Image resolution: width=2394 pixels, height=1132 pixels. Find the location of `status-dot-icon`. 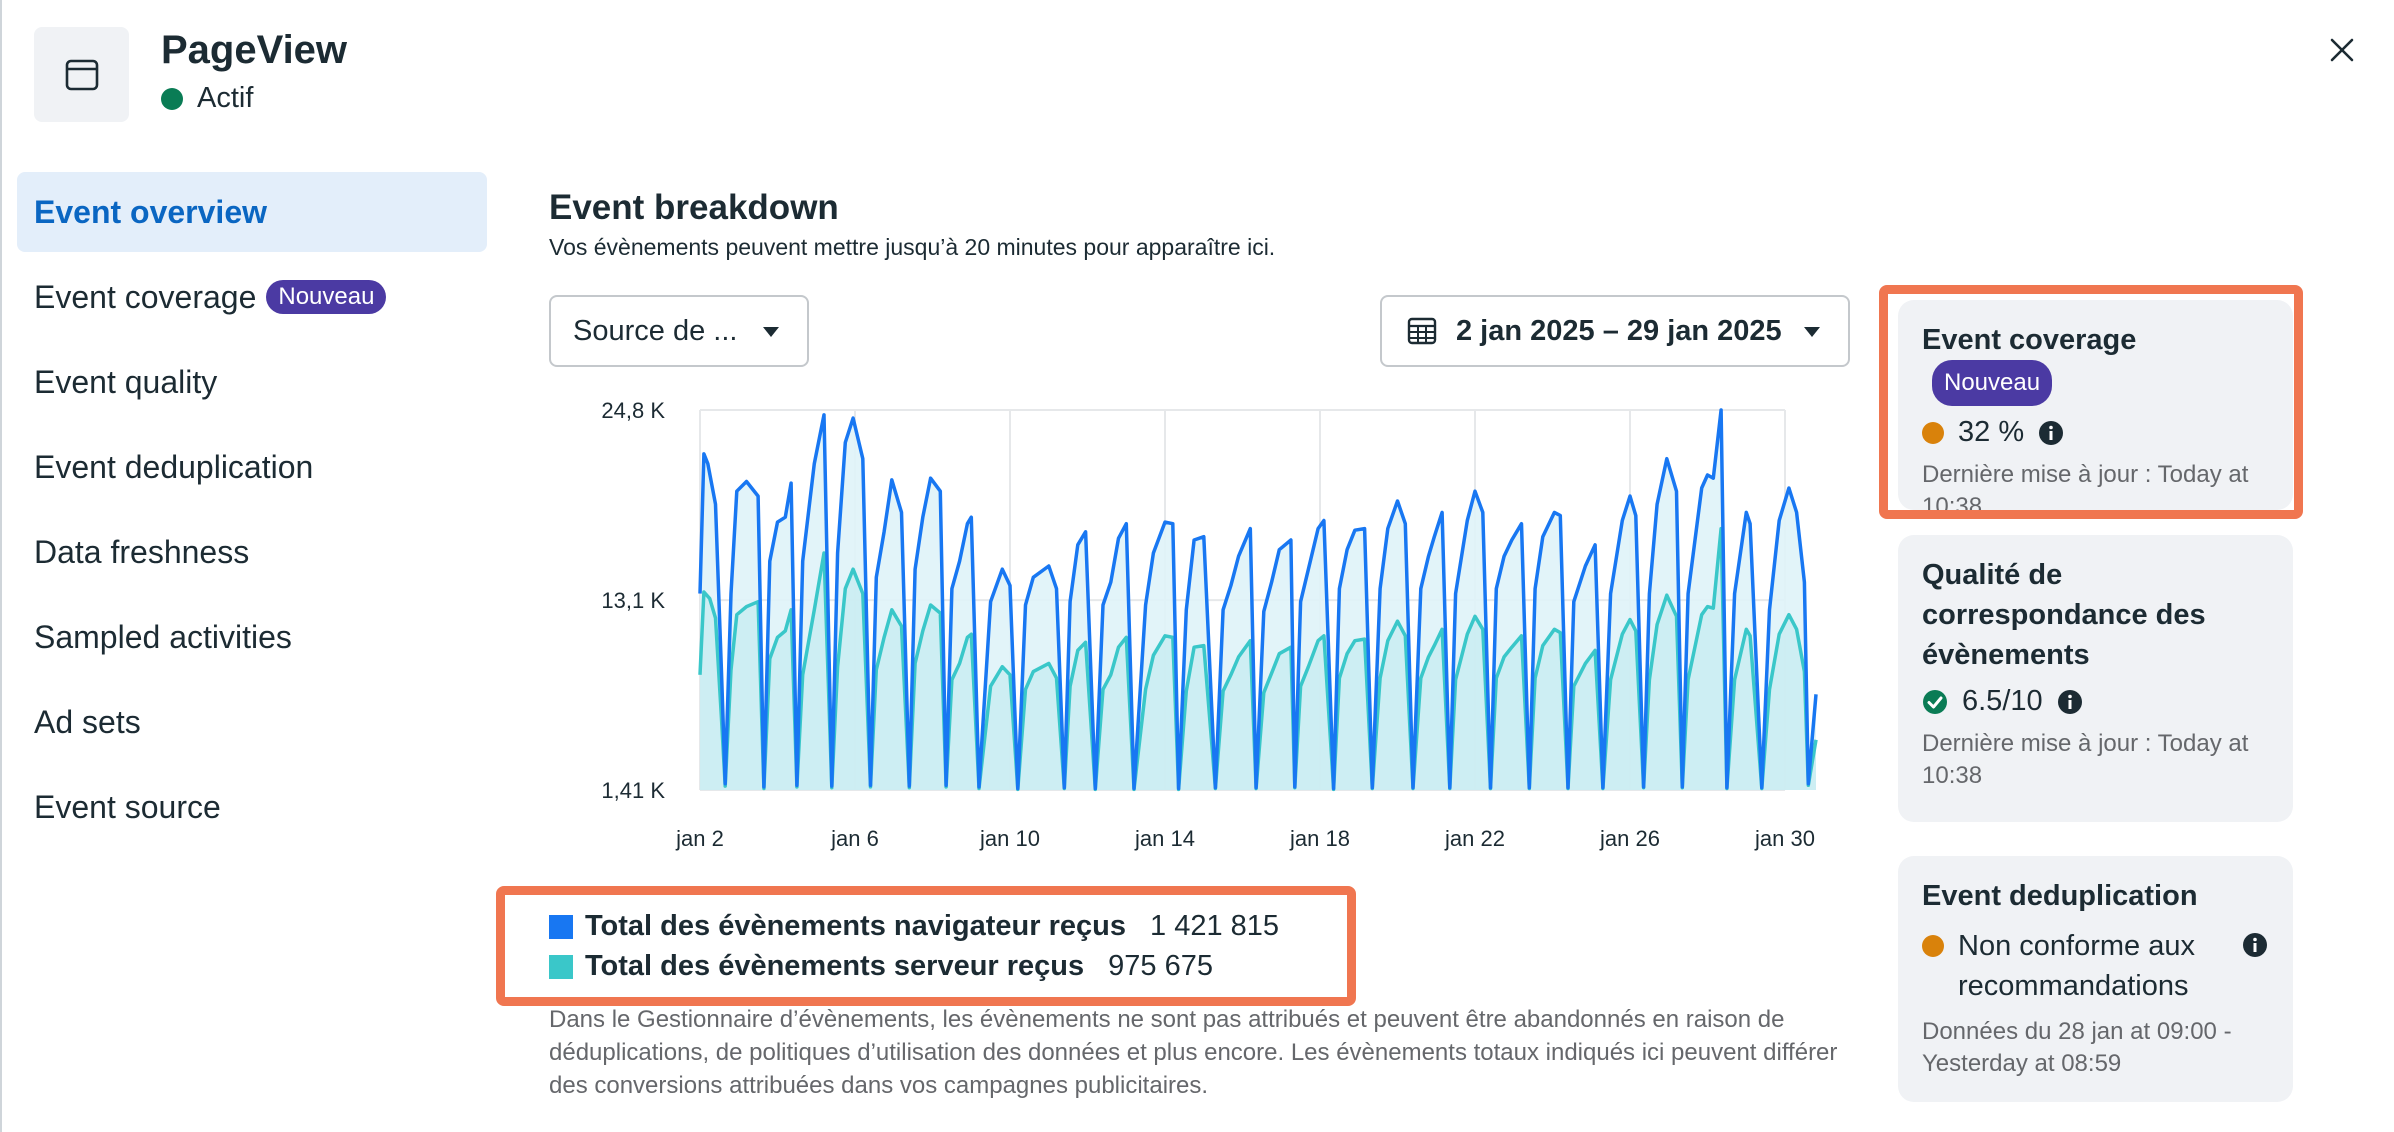

status-dot-icon is located at coordinates (172, 98).